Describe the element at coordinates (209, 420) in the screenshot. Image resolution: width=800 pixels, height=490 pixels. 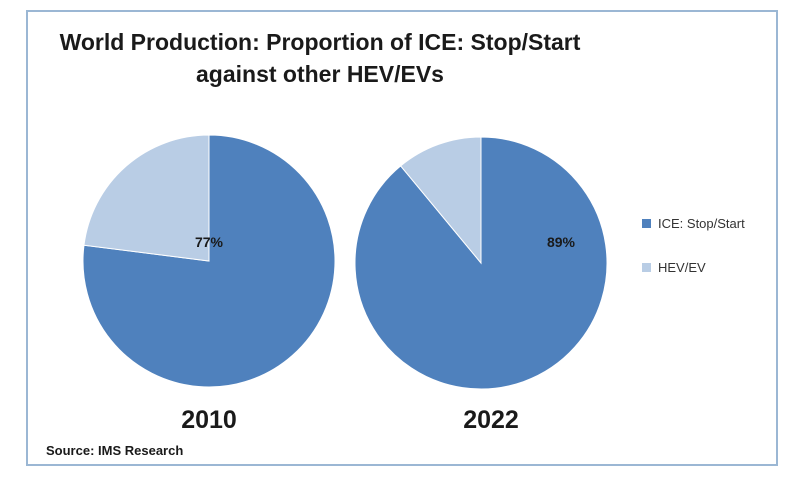
I see `pie-label-2010: 2010` at that location.